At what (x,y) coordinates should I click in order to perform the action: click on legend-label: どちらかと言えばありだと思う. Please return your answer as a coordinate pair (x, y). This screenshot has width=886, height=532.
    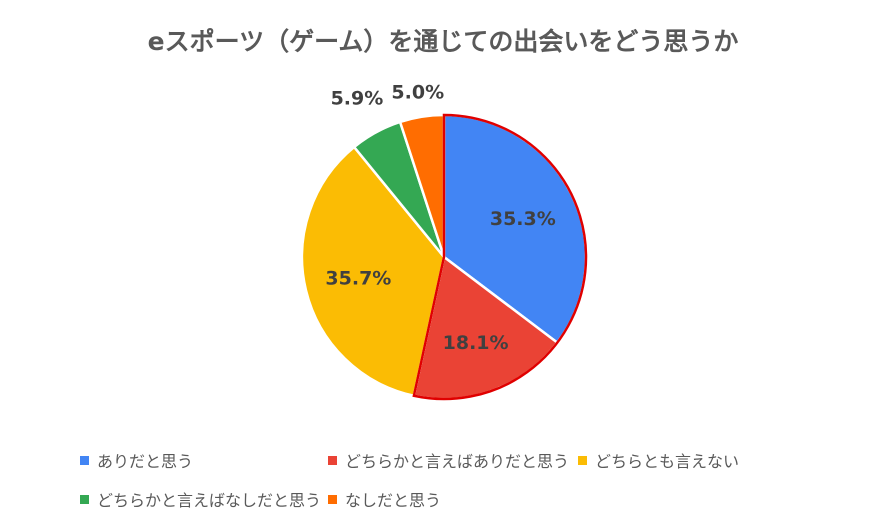
    Looking at the image, I should click on (457, 461).